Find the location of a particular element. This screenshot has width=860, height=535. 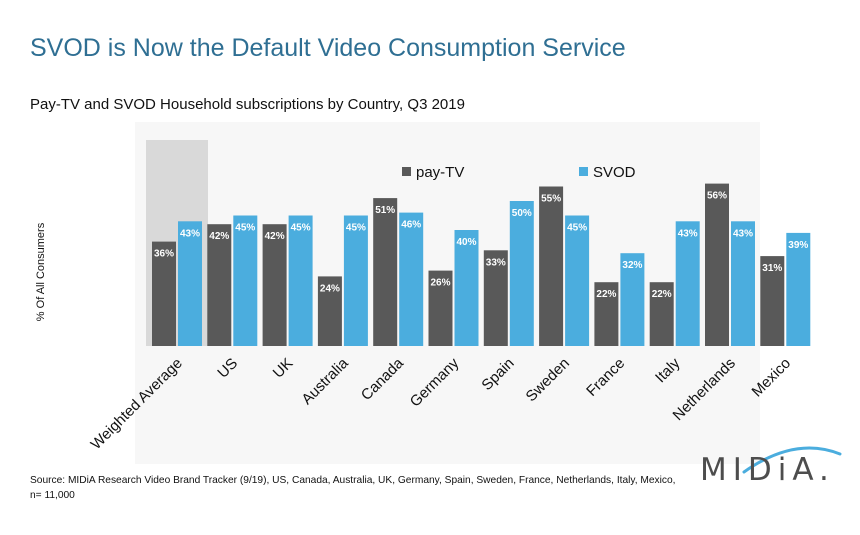

logo-arc-icon is located at coordinates (792, 460).